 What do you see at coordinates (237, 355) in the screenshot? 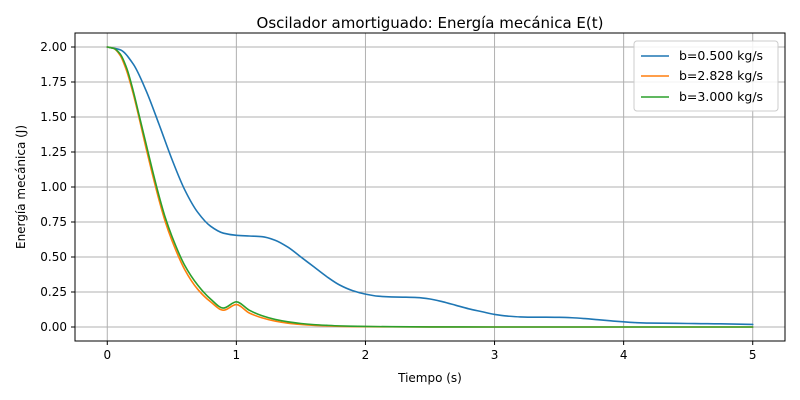
I see `x-tick-label: 1` at bounding box center [237, 355].